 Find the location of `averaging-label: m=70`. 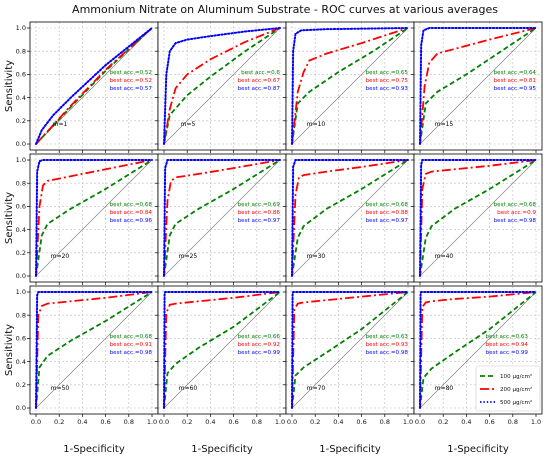

averaging-label: m=70 is located at coordinates (316, 388).